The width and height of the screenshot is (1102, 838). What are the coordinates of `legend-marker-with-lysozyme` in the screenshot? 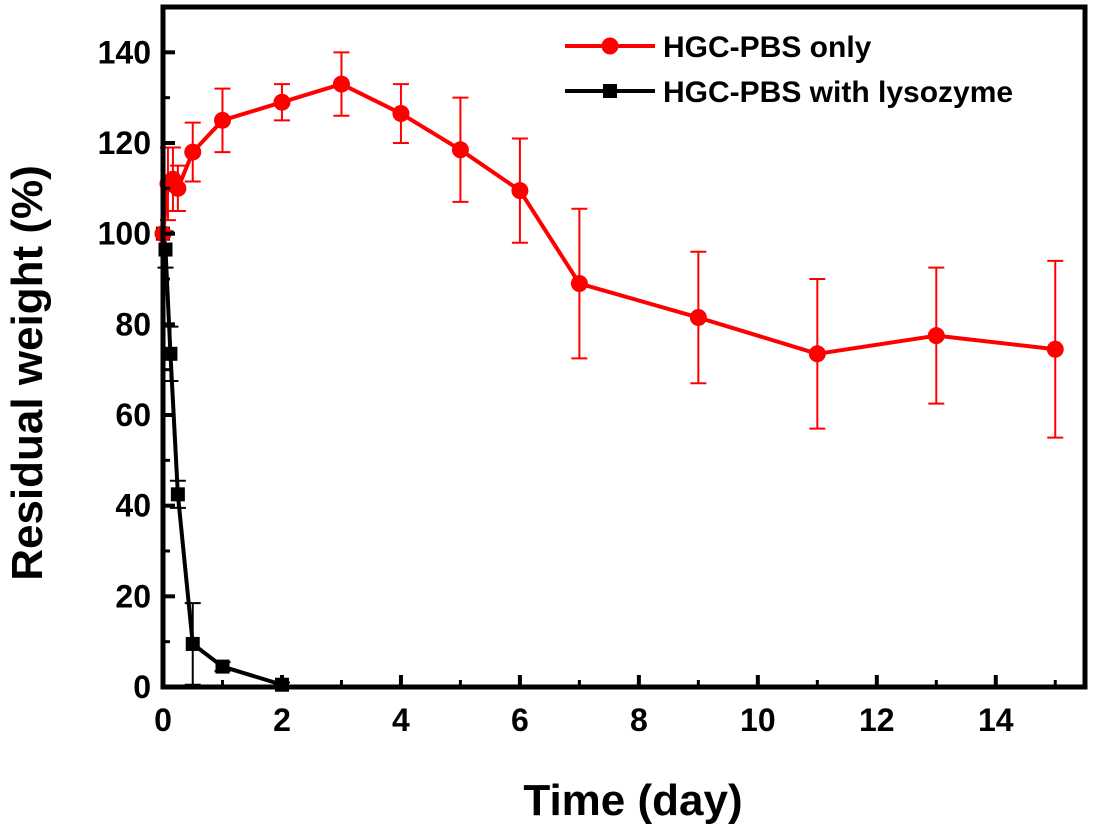 It's located at (610, 91).